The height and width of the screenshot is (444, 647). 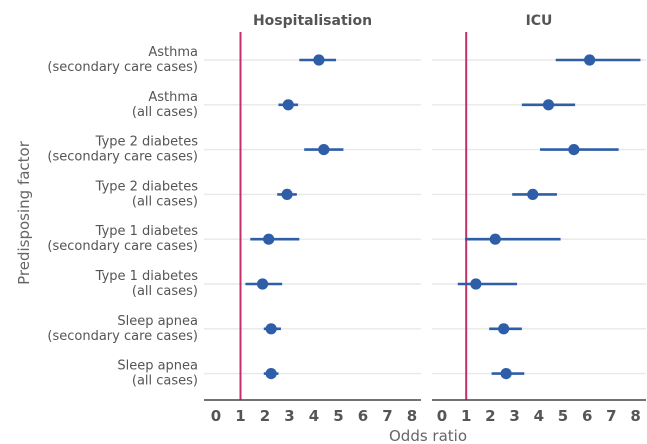 I want to click on factor-label: Asthma (secondary care cases), so click(x=122, y=60).